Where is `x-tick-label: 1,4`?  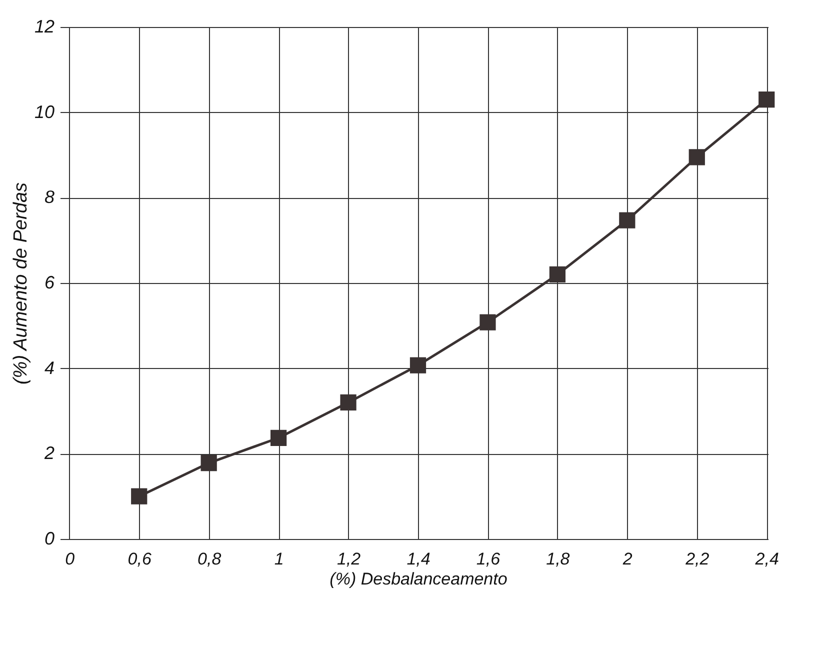
x-tick-label: 1,4 is located at coordinates (418, 559).